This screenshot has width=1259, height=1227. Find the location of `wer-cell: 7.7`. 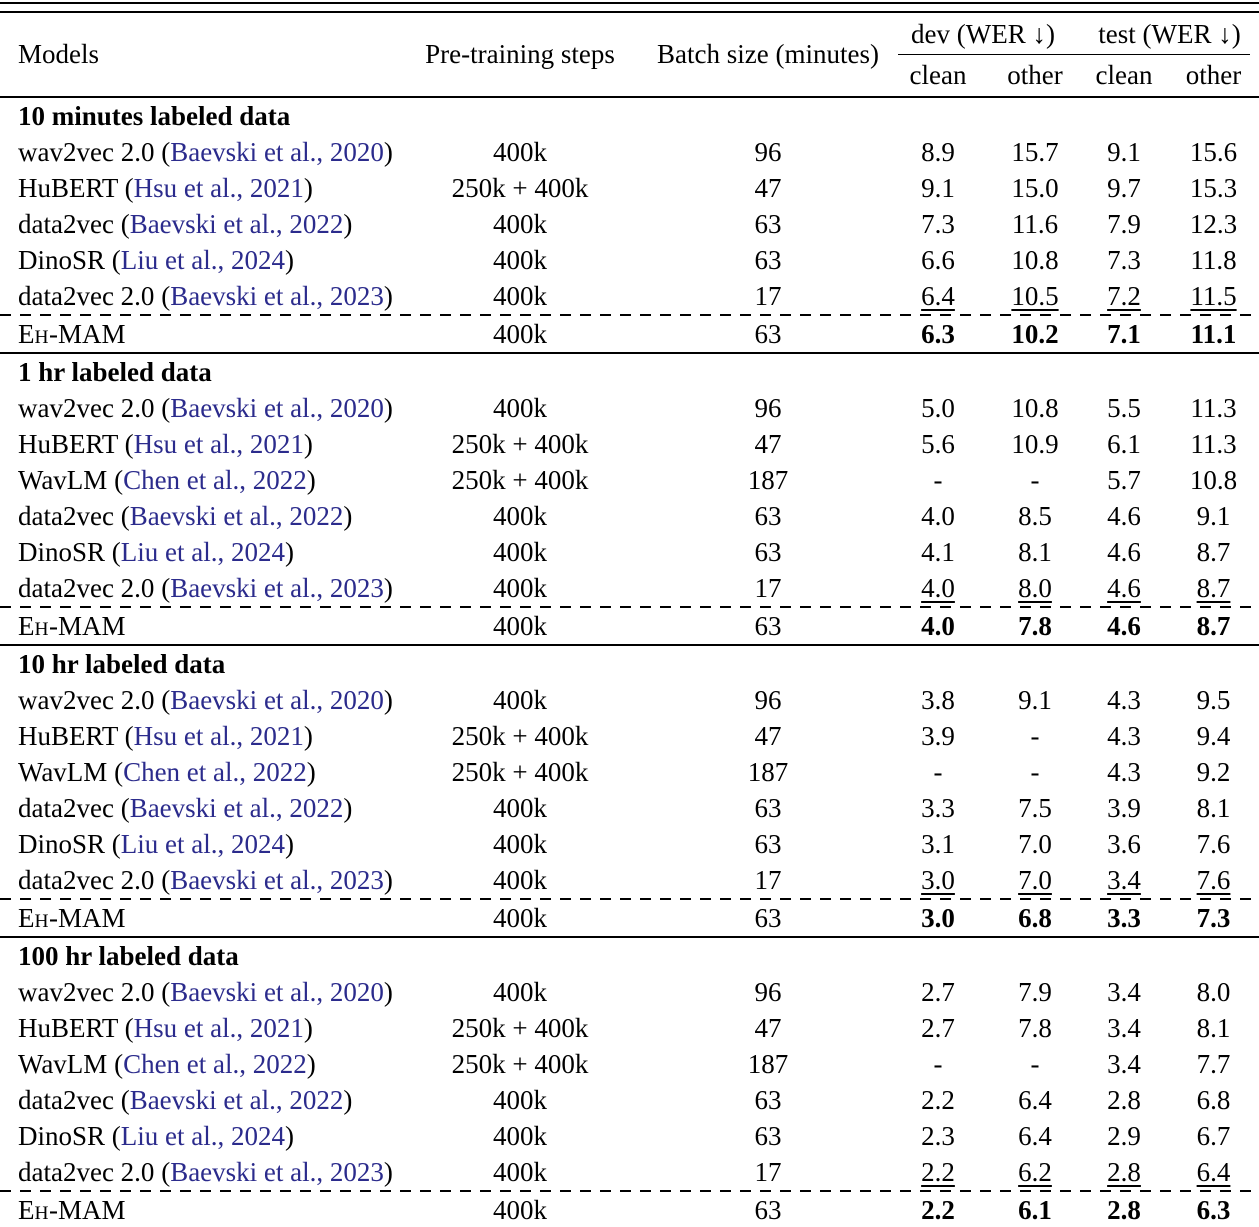

wer-cell: 7.7 is located at coordinates (1213, 1063).